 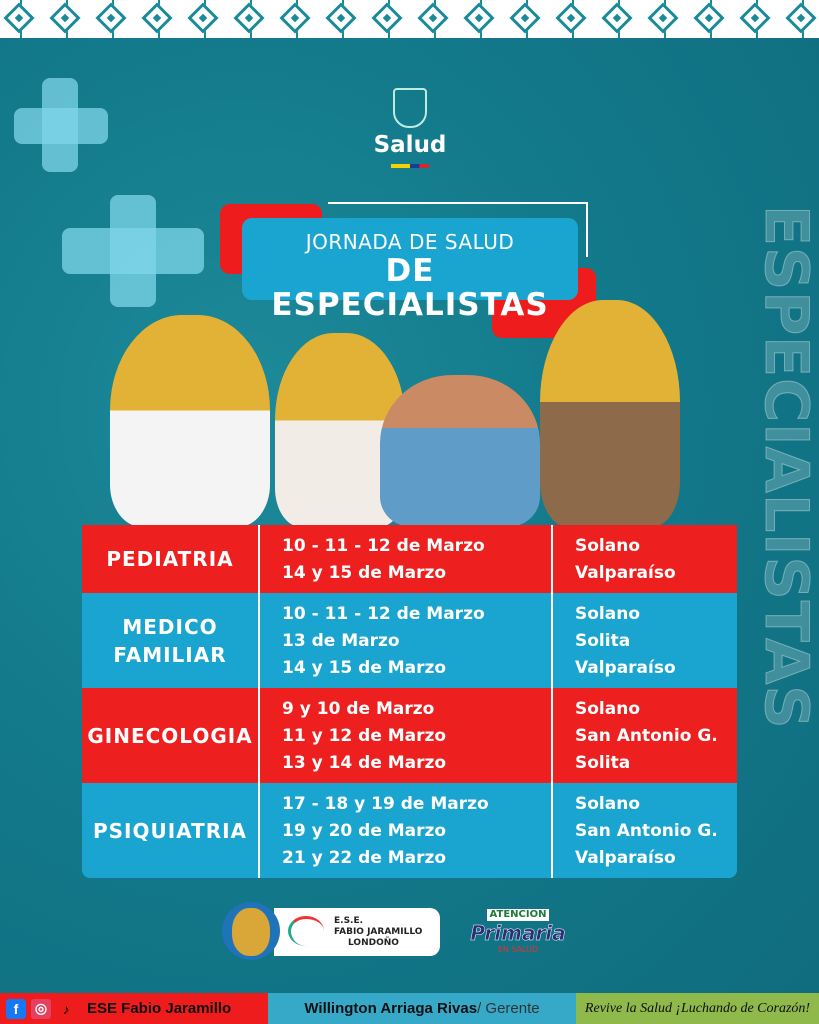 I want to click on manager-section: Willington Arriaga Rivas / Gerente, so click(x=422, y=1008).